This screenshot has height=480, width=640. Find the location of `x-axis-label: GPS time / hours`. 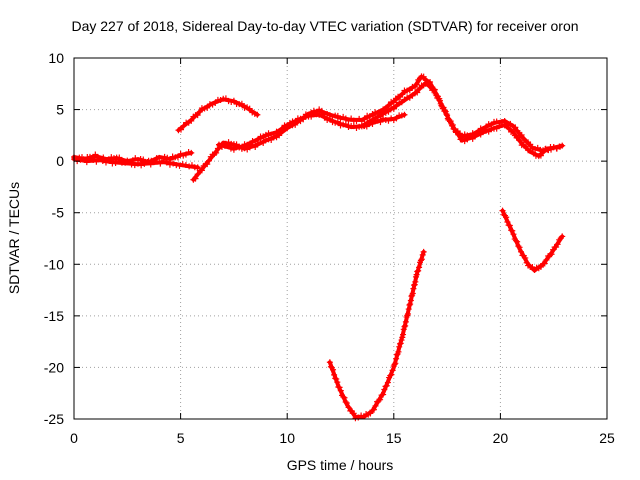

x-axis-label: GPS time / hours is located at coordinates (340, 465).